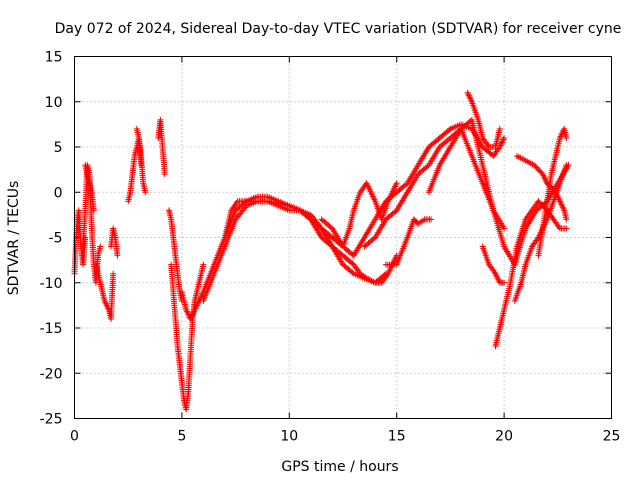 This screenshot has width=640, height=480. I want to click on y-tick-label: 5, so click(58, 148).